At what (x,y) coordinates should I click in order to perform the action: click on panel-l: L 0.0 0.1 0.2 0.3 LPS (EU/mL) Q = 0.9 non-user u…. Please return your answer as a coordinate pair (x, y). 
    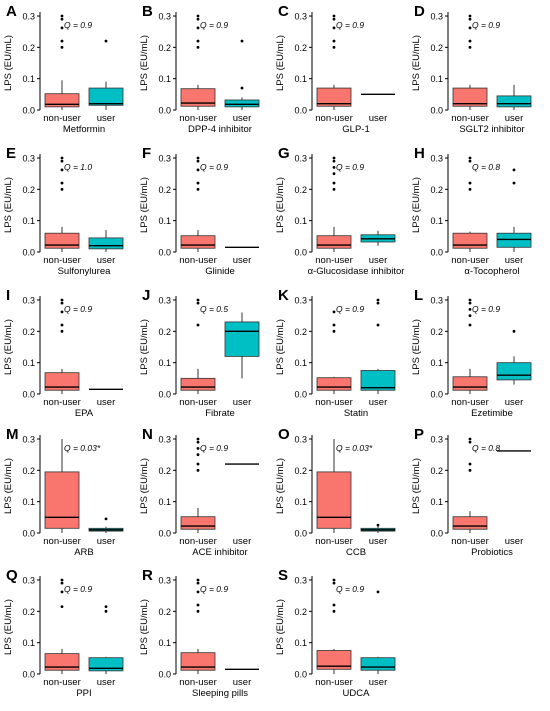
    Looking at the image, I should click on (471, 353).